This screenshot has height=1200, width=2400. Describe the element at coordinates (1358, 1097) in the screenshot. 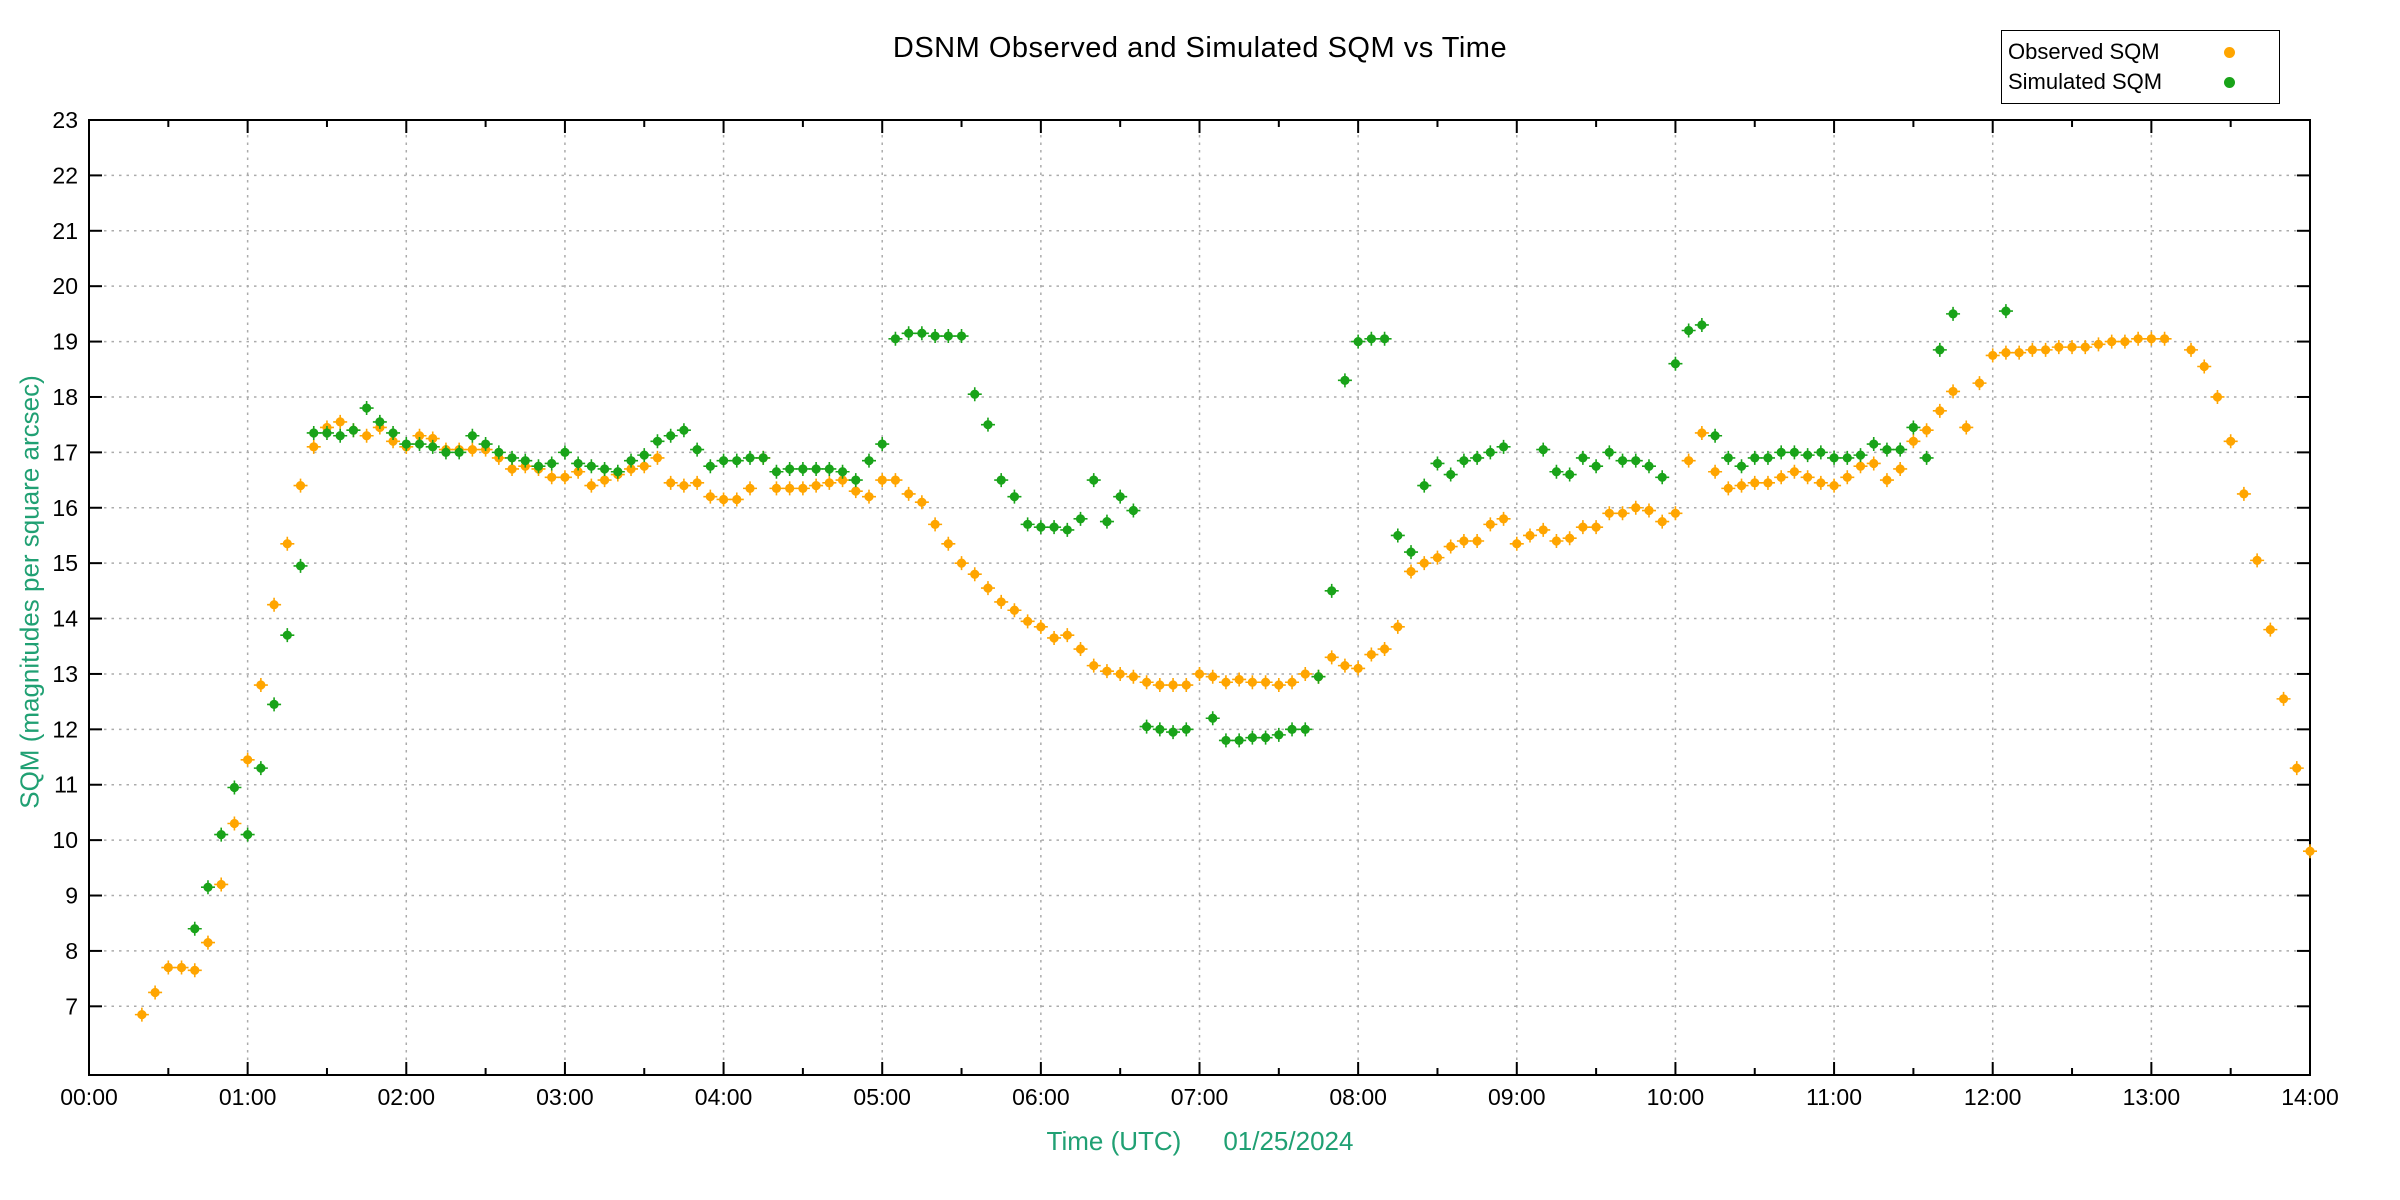

I see `x-tick-label: 08:00` at that location.